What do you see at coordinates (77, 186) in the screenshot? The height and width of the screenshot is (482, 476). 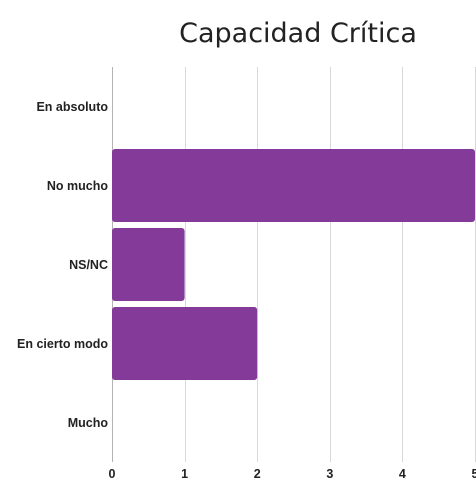 I see `category-label: No mucho` at bounding box center [77, 186].